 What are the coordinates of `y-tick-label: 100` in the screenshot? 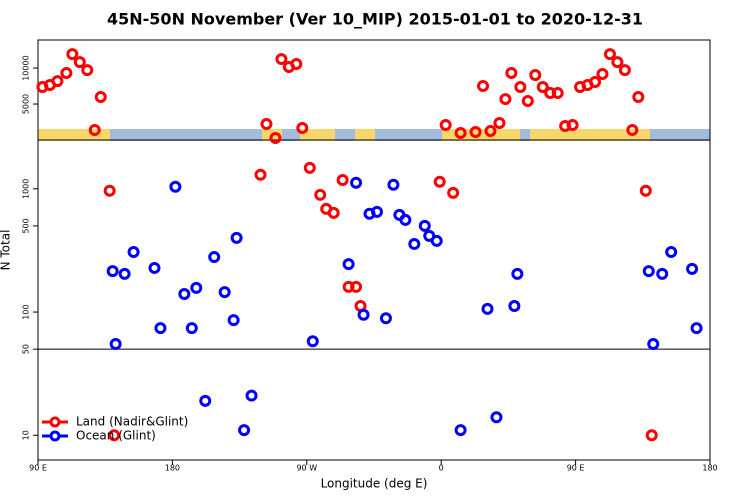 It's located at (26, 311).